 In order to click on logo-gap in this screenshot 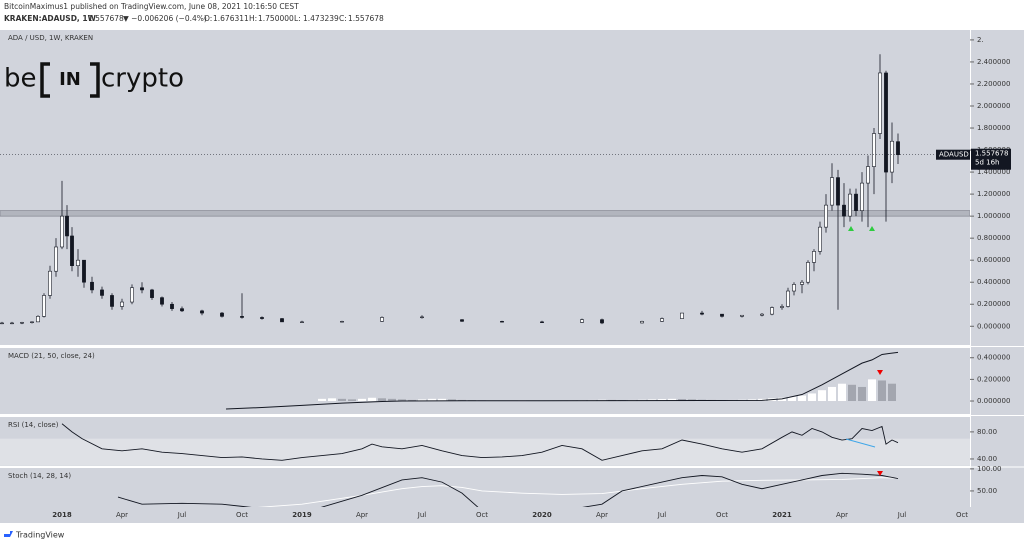, I will do `click(70, 80)`.